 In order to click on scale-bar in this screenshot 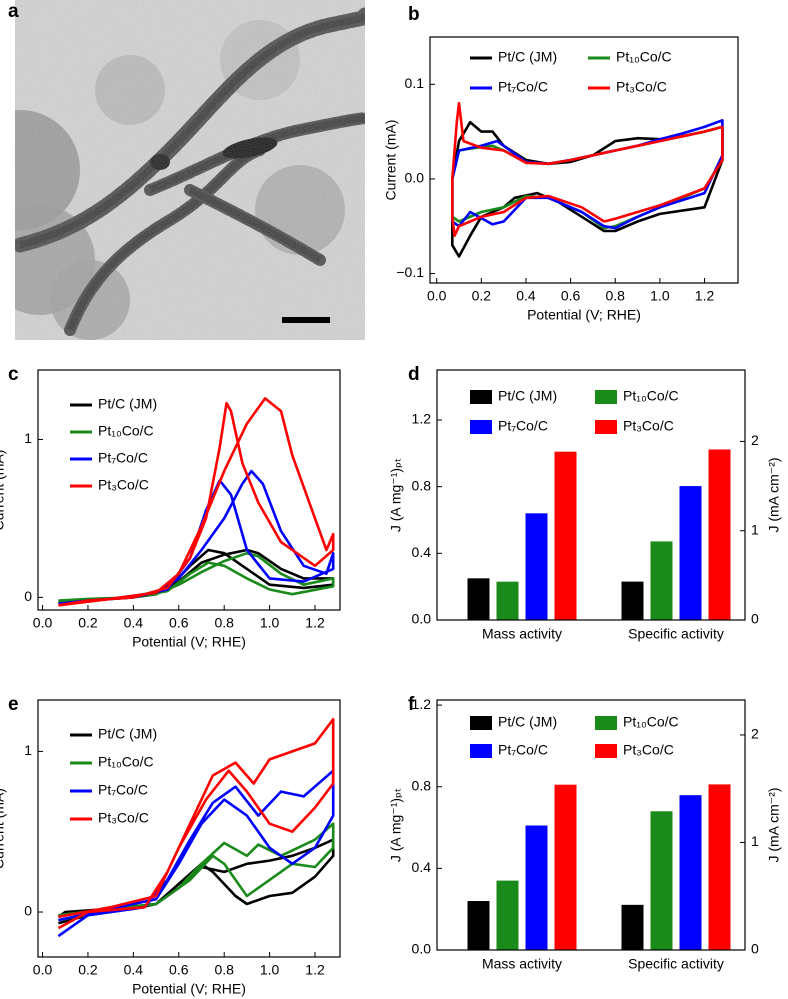, I will do `click(306, 320)`.